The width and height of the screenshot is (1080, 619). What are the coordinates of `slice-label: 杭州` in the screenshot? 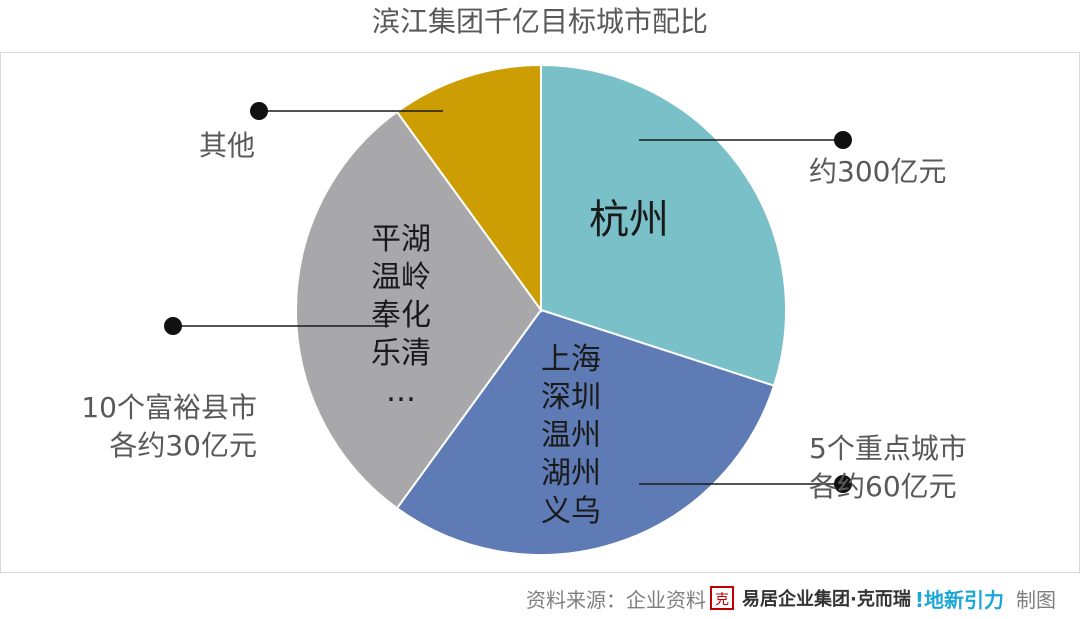 It's located at (629, 220).